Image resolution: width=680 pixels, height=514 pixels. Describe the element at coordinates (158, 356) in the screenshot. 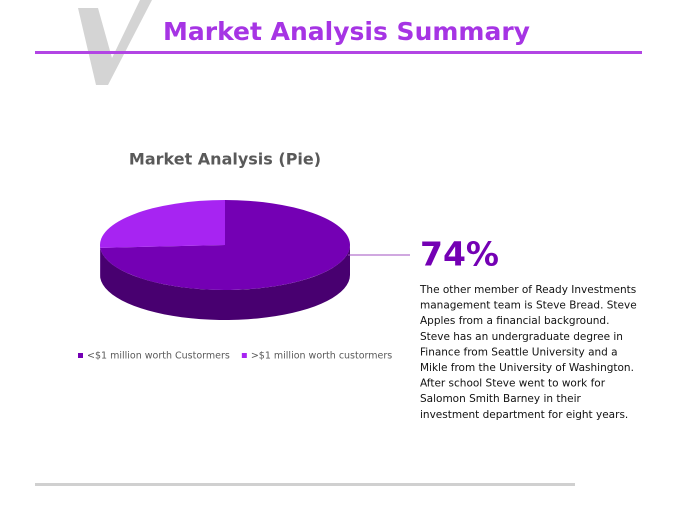

I see `legend-label: <$1 million worth Custormers` at that location.